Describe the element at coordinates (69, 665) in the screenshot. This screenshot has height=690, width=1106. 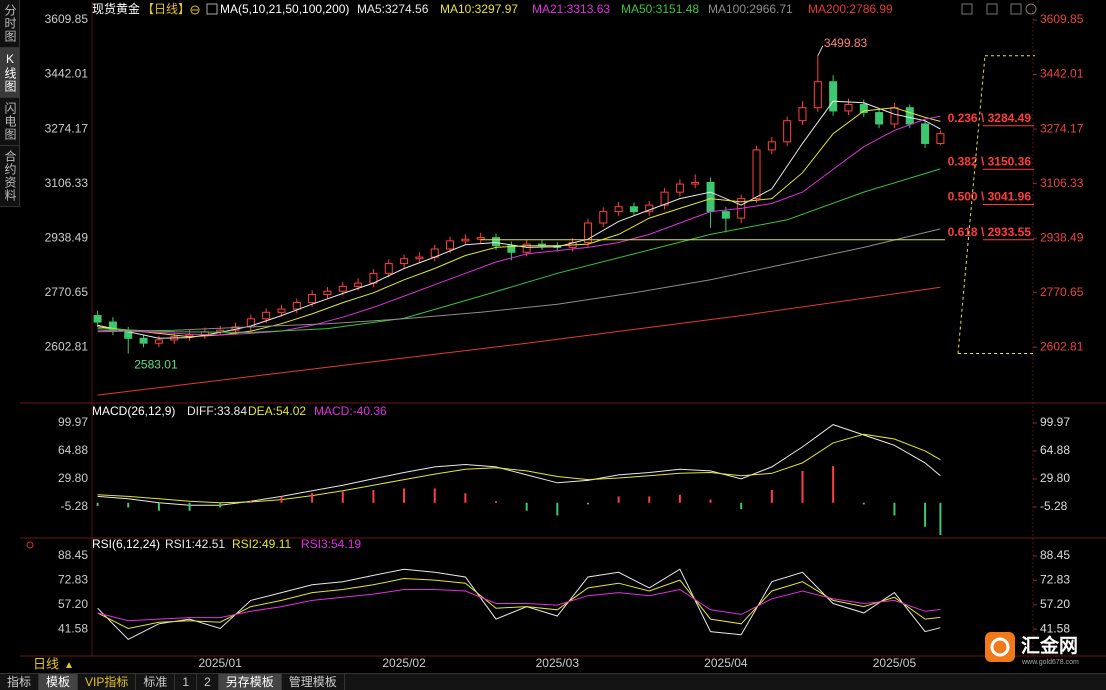
I see `period-arrow` at that location.